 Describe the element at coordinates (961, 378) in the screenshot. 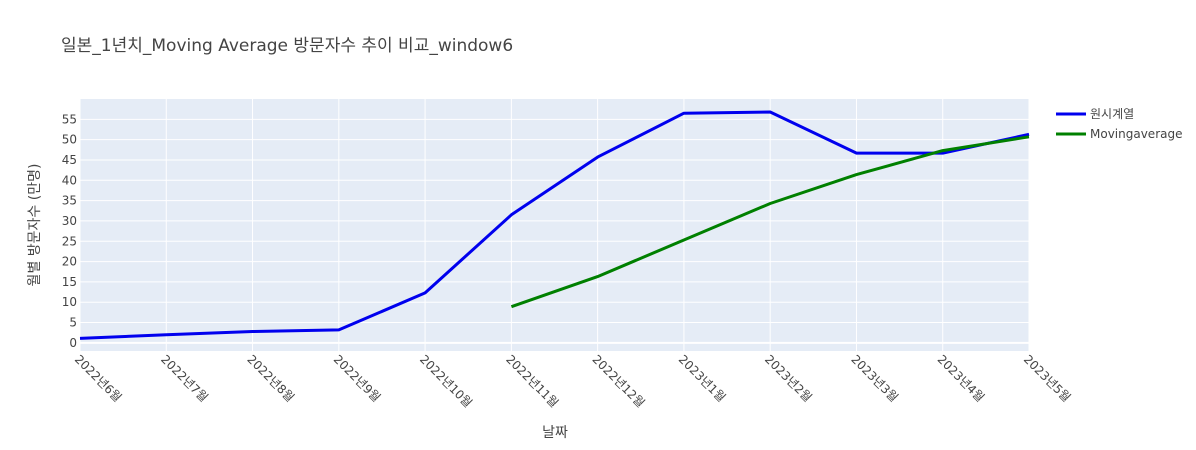

I see `x-tick-label: 2023년4월` at that location.